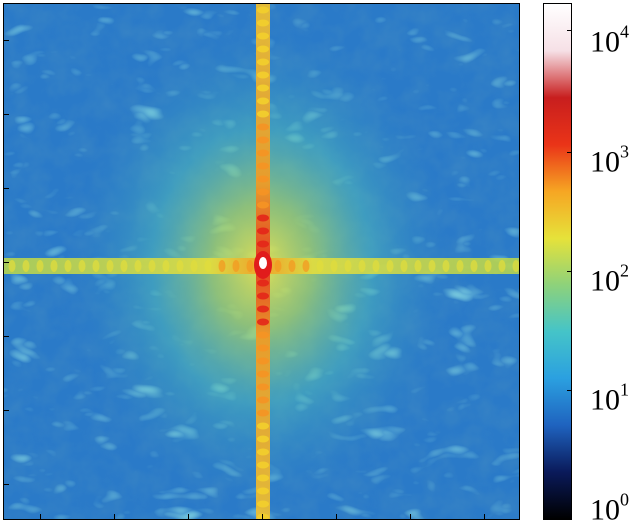  I want to click on colorbar-label-1e0: 10⁰, so click(609, 508).